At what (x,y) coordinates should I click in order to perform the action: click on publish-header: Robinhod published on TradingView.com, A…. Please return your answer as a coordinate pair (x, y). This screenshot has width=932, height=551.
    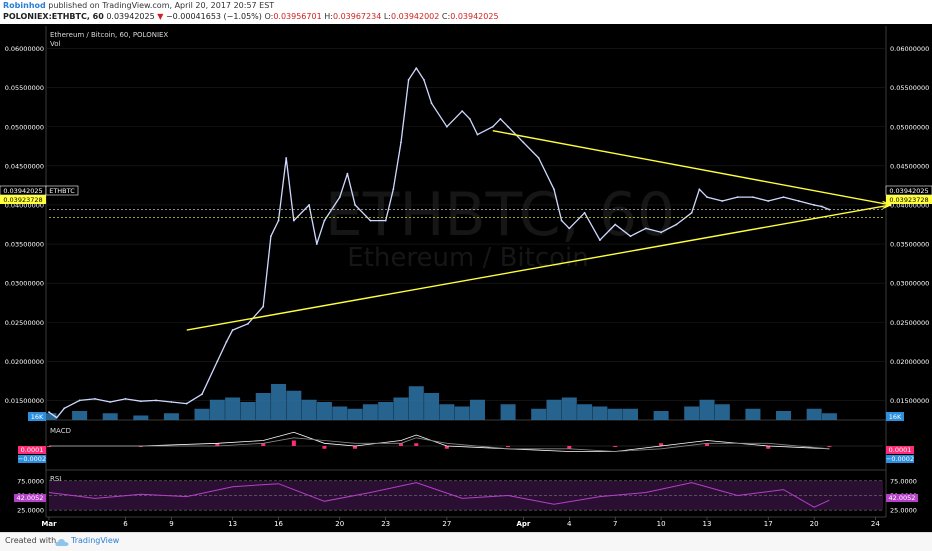
    Looking at the image, I should click on (138, 6).